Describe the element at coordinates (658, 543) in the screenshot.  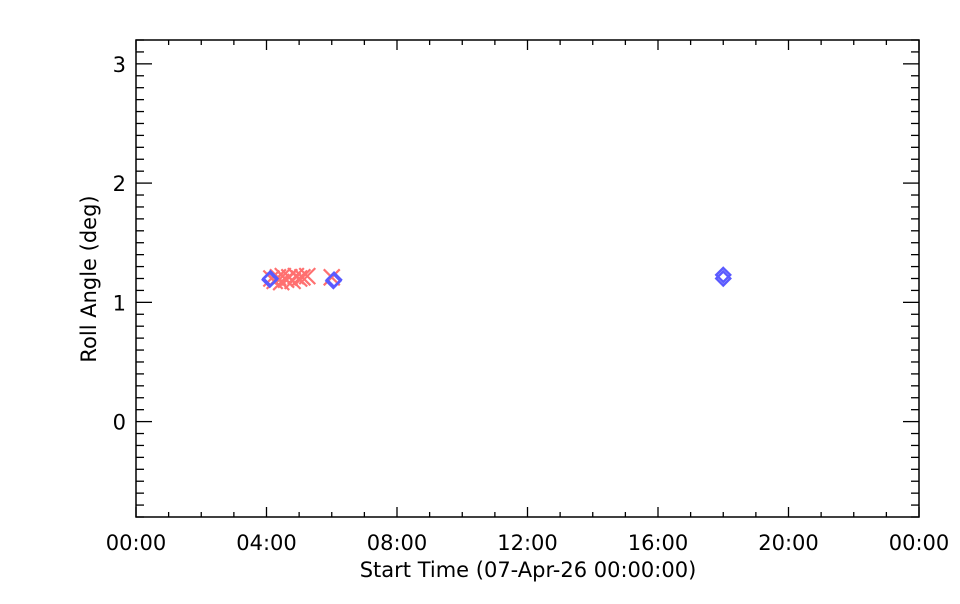
I see `x-tick-label: 16:00` at that location.